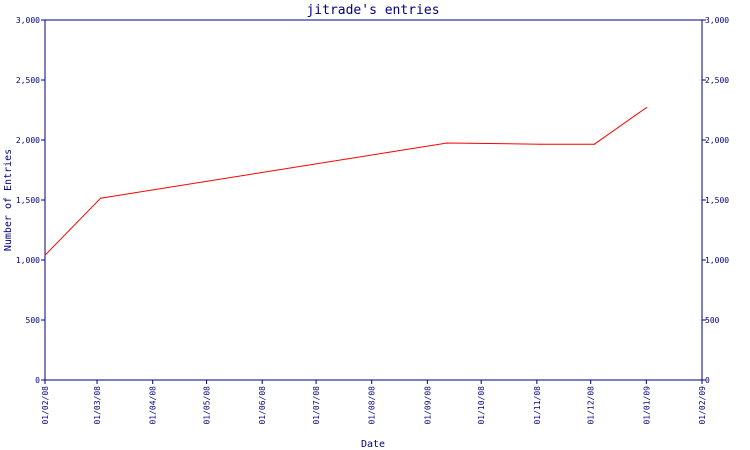 The image size is (750, 450). What do you see at coordinates (33, 320) in the screenshot?
I see `y-tick-label: 500` at bounding box center [33, 320].